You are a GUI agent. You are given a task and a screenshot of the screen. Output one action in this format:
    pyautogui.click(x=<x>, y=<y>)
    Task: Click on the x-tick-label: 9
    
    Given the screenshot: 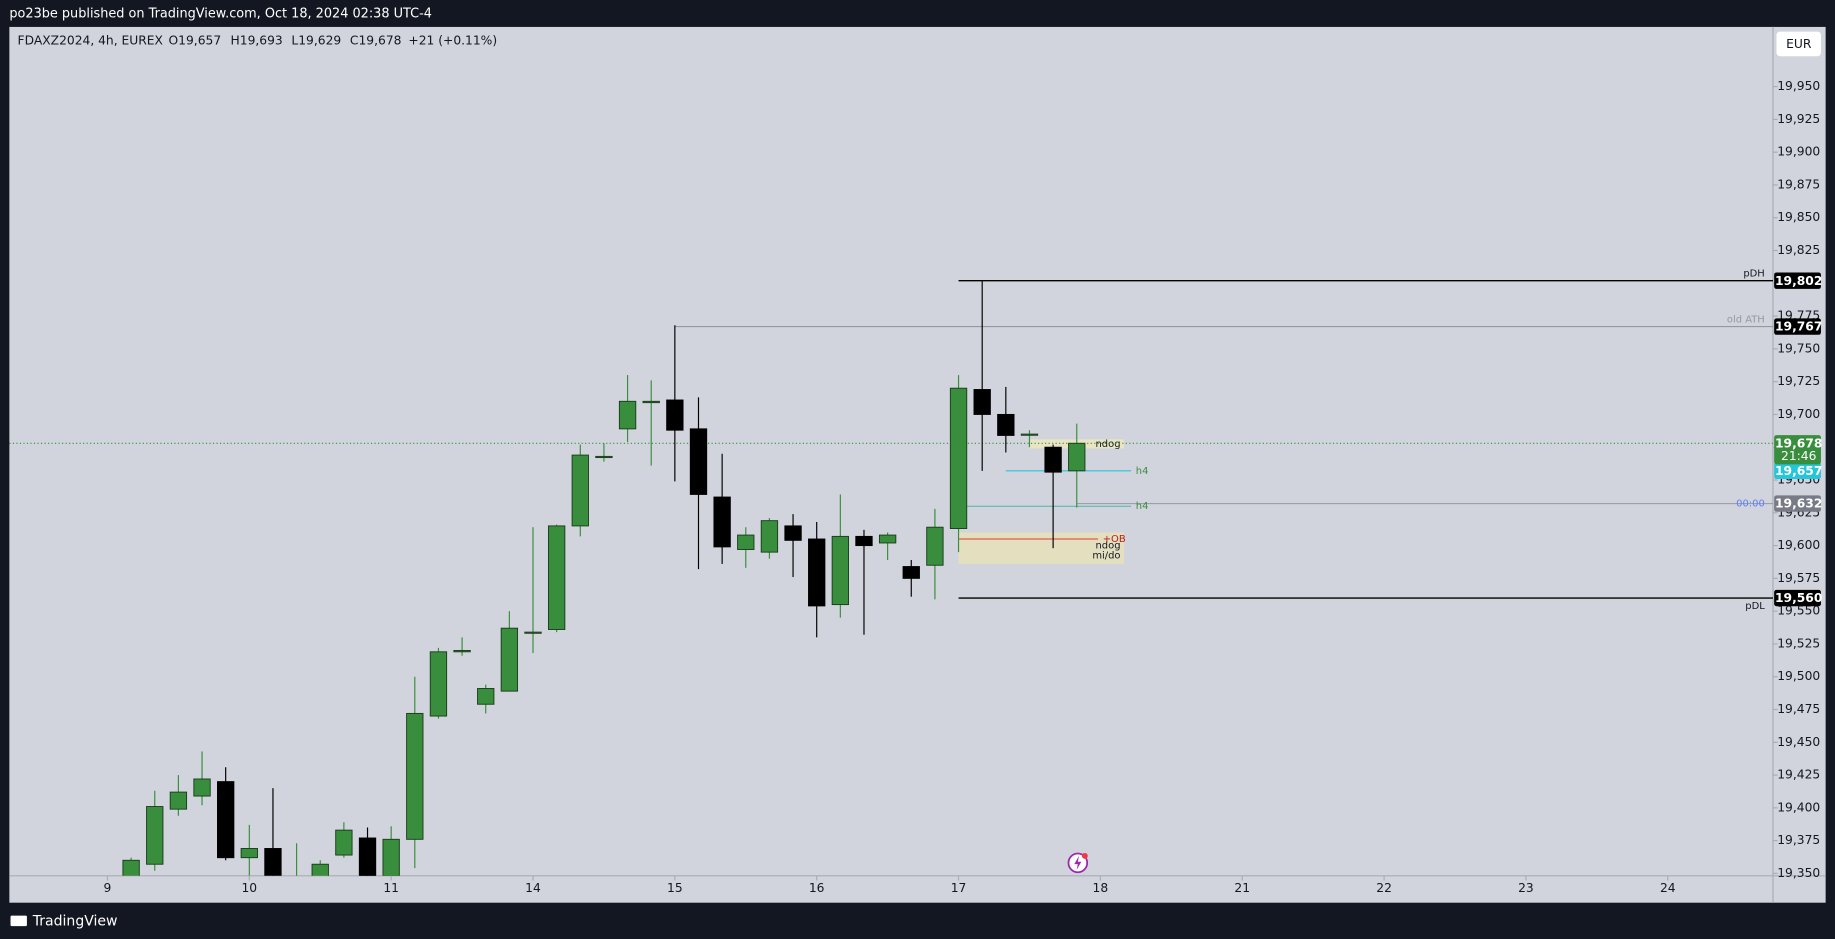 What is the action you would take?
    pyautogui.click(x=108, y=888)
    